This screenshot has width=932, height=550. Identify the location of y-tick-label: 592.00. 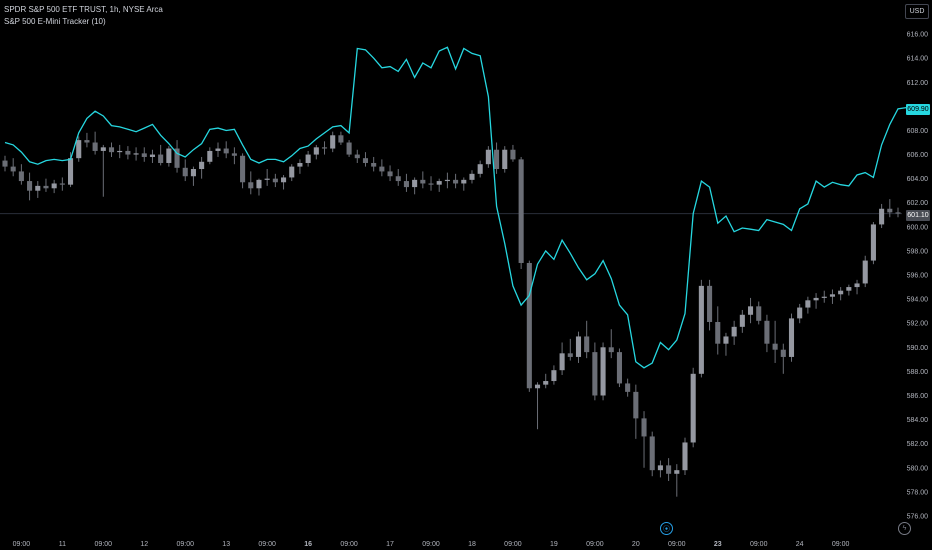
(918, 324).